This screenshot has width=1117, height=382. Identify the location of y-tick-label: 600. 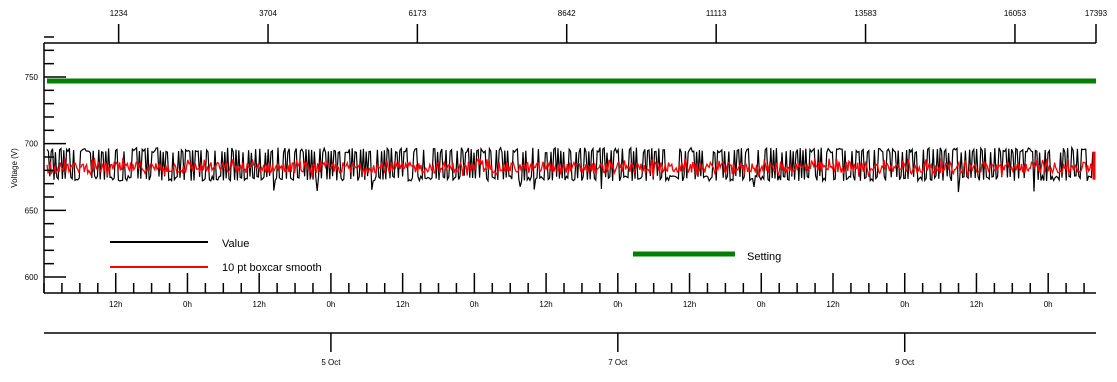
(32, 277).